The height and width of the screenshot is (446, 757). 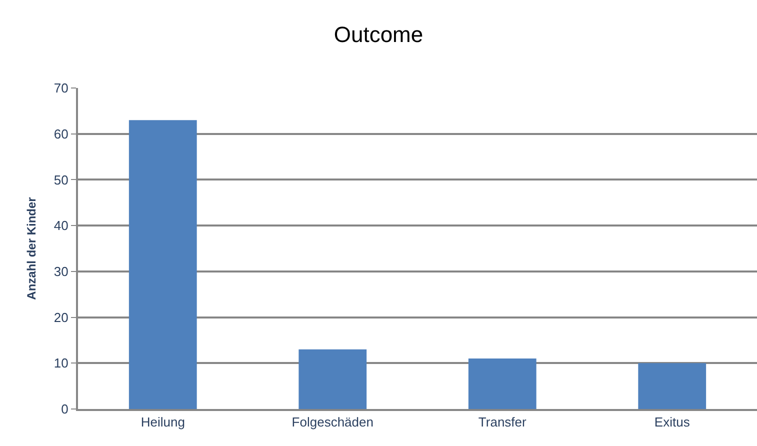 I want to click on y-tick-label: 60, so click(x=61, y=134).